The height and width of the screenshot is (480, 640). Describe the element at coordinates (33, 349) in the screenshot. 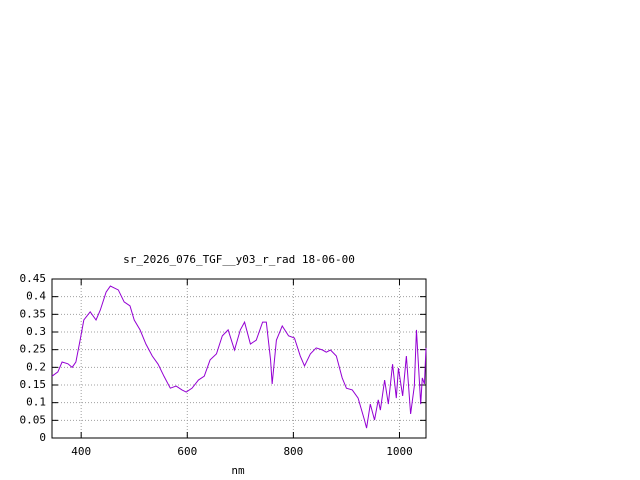

I see `y-tick-label: 0.25` at that location.